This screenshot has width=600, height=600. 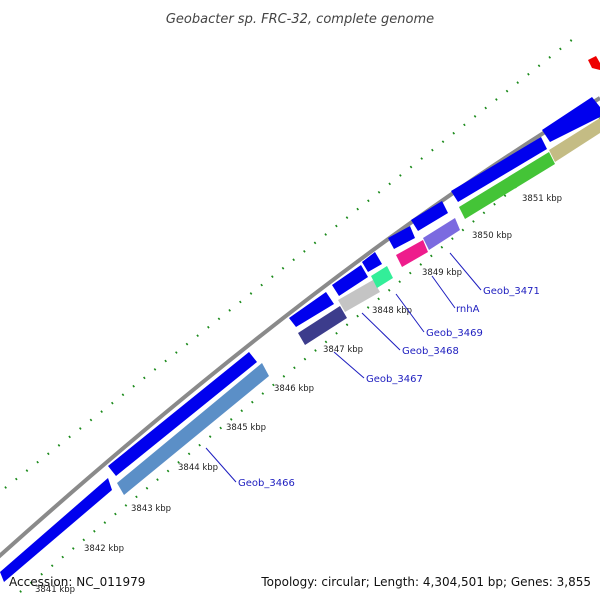 What do you see at coordinates (300, 19) in the screenshot?
I see `map-title: Geobacter sp. FRC-32, complete genome` at bounding box center [300, 19].